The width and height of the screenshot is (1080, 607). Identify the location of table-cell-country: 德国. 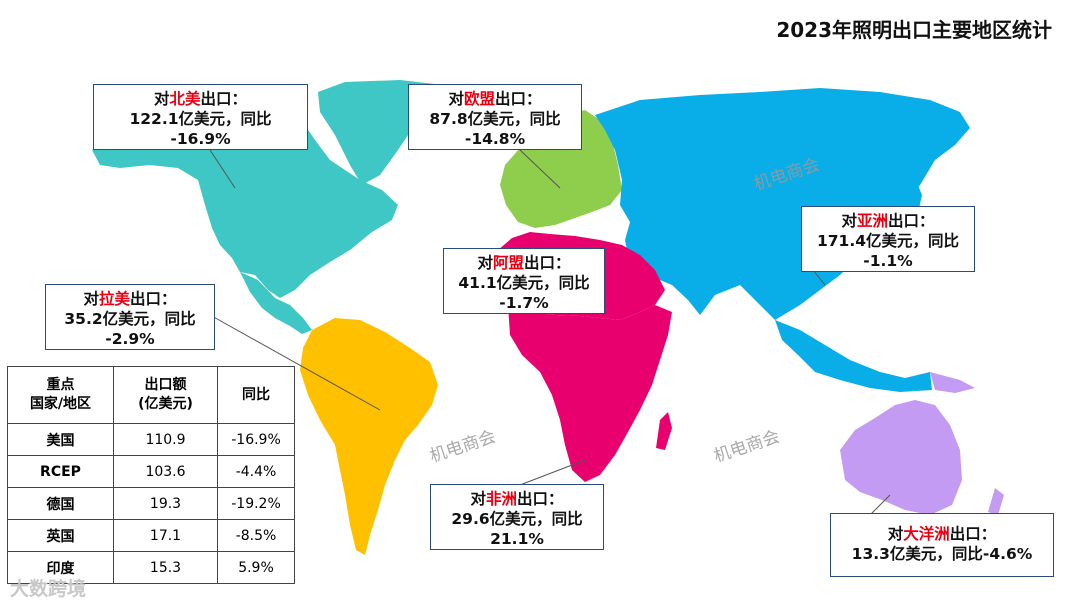
(60, 503).